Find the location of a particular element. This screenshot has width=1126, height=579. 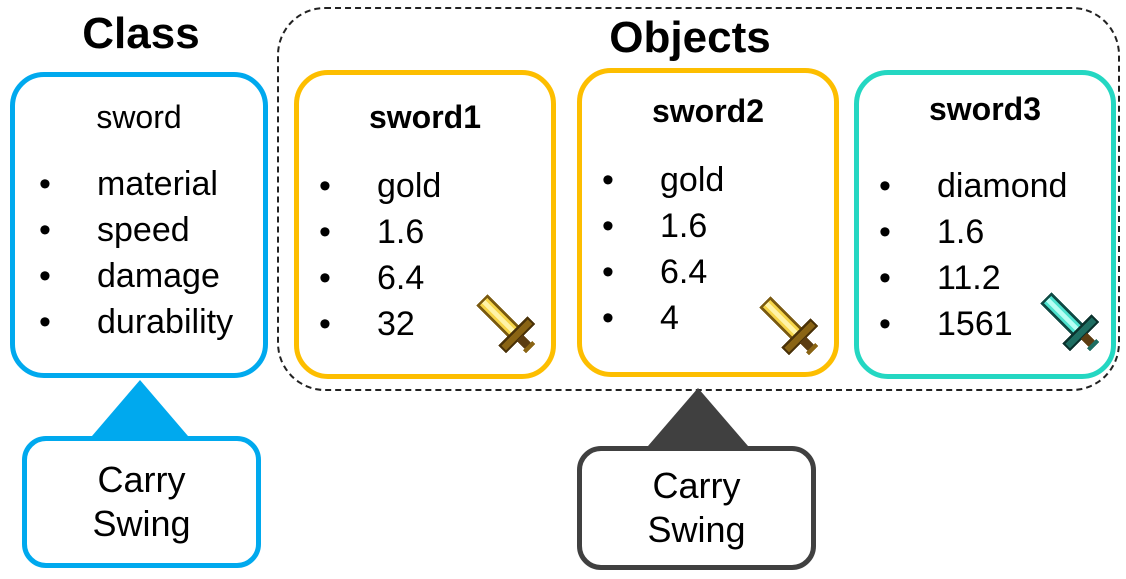

object-box-sword1: sword1 • gold • 1.6 • 6.4 • 32 is located at coordinates (425, 224).